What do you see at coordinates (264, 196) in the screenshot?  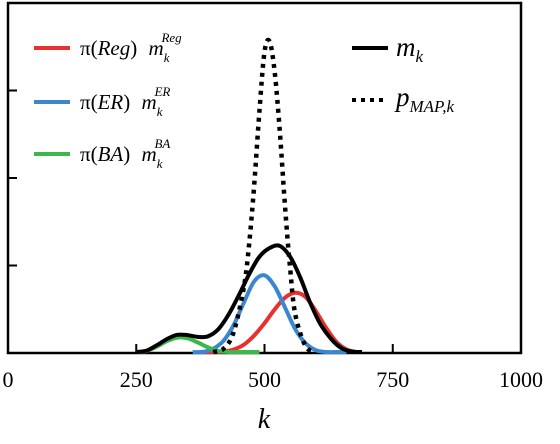 I see `series-line-pmap` at bounding box center [264, 196].